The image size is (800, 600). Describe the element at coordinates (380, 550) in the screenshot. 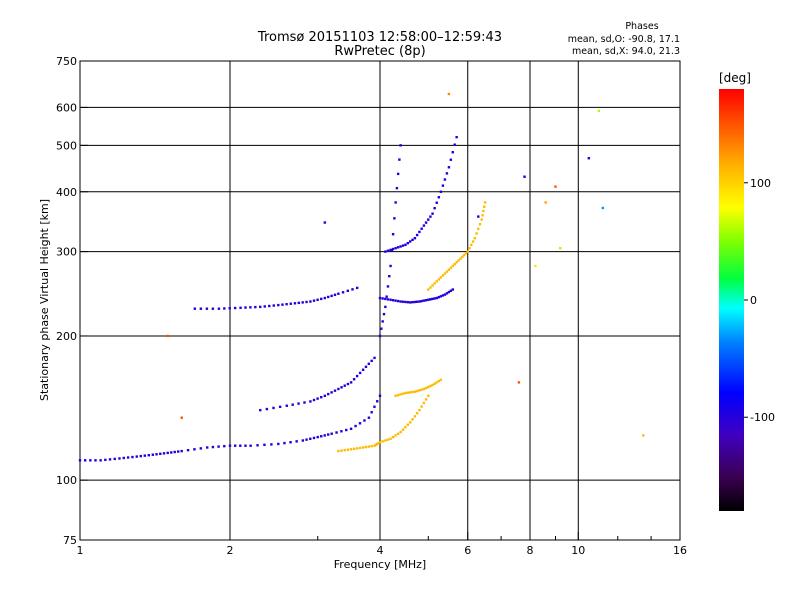

I see `x-tick-label: 4` at that location.